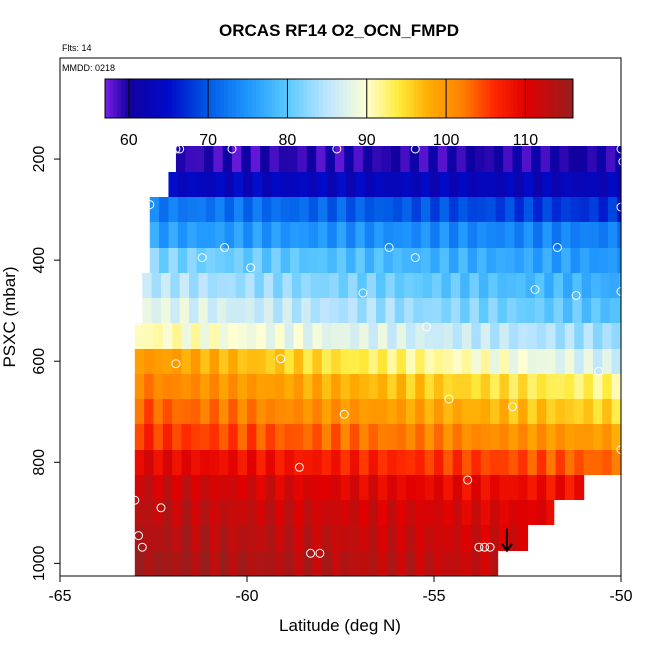 This screenshot has height=650, width=650. What do you see at coordinates (246, 596) in the screenshot?
I see `x-tick-label: -60` at bounding box center [246, 596].